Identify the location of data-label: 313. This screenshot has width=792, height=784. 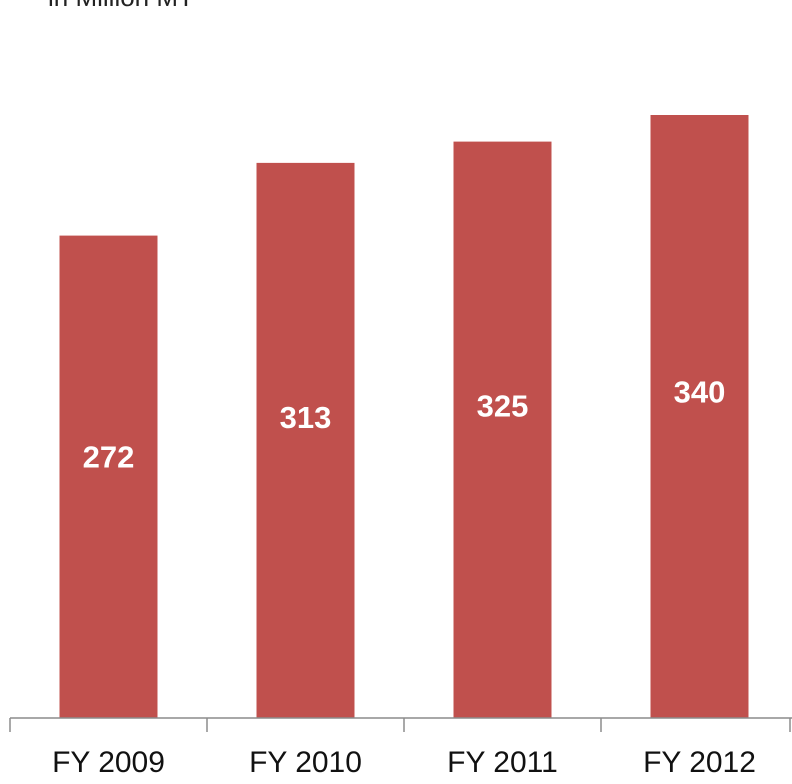
(306, 417).